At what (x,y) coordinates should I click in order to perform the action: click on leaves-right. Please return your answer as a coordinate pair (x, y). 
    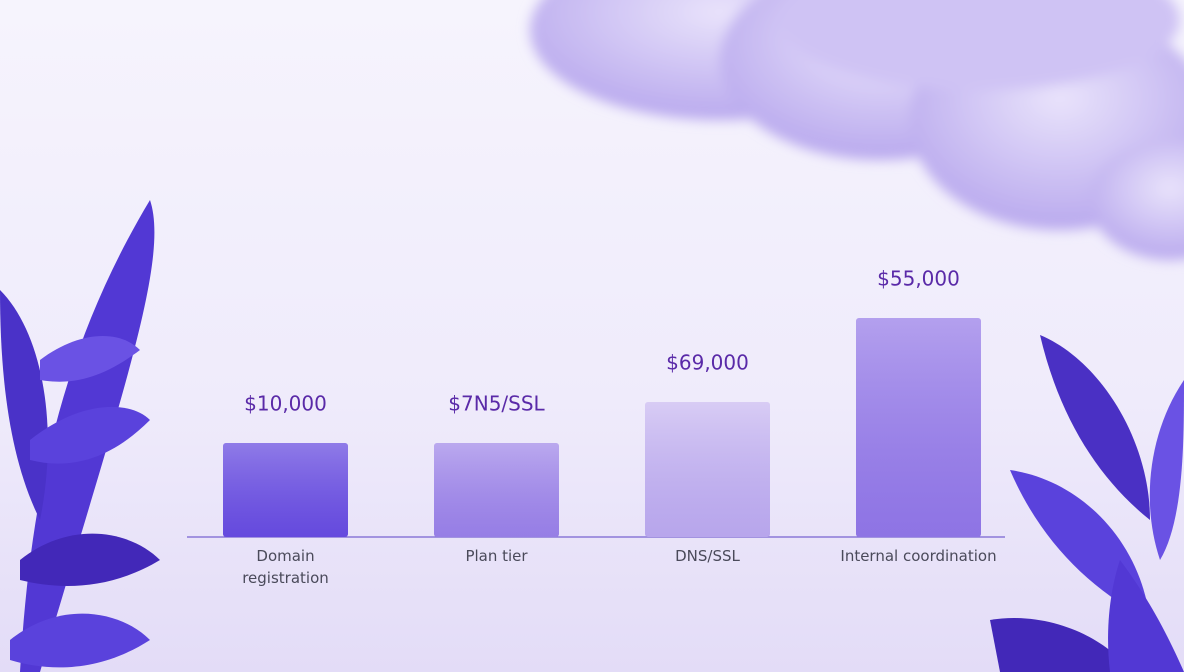
    Looking at the image, I should click on (1087, 503).